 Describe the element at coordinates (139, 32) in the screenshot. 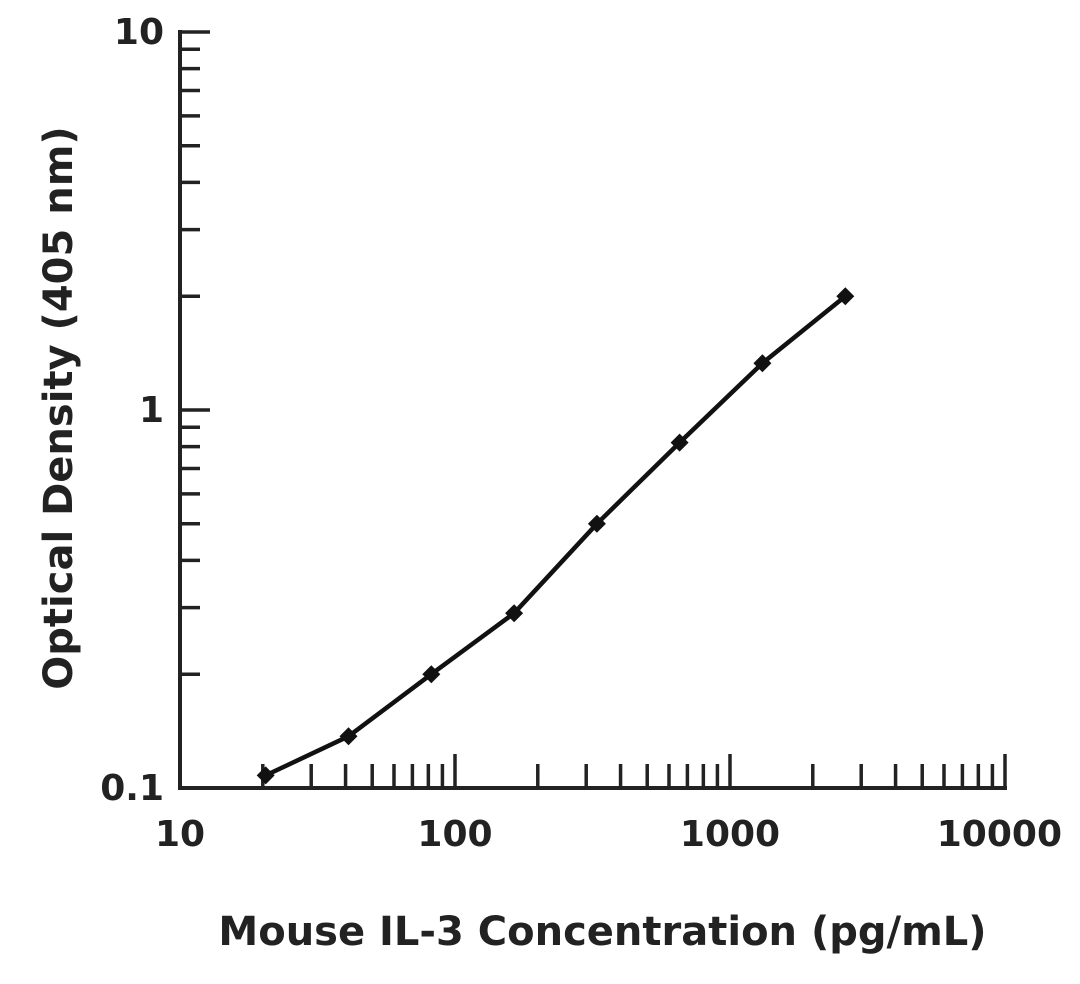

I see `y-tick-label: 10` at that location.